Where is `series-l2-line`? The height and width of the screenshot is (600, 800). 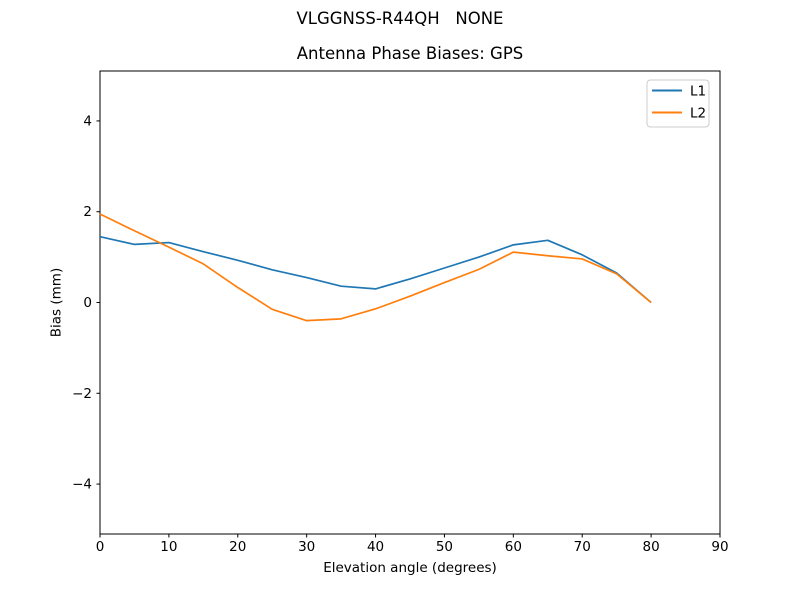
series-l2-line is located at coordinates (375, 267).